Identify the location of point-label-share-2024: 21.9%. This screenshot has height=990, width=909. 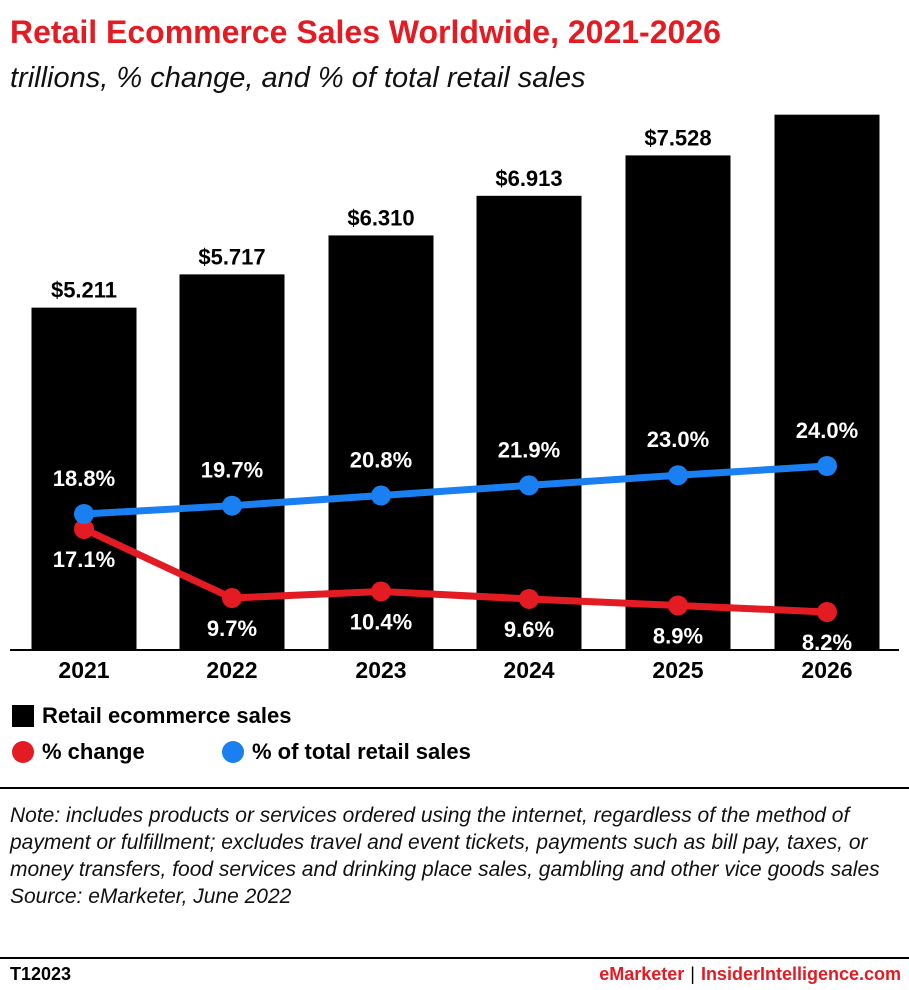
(529, 449).